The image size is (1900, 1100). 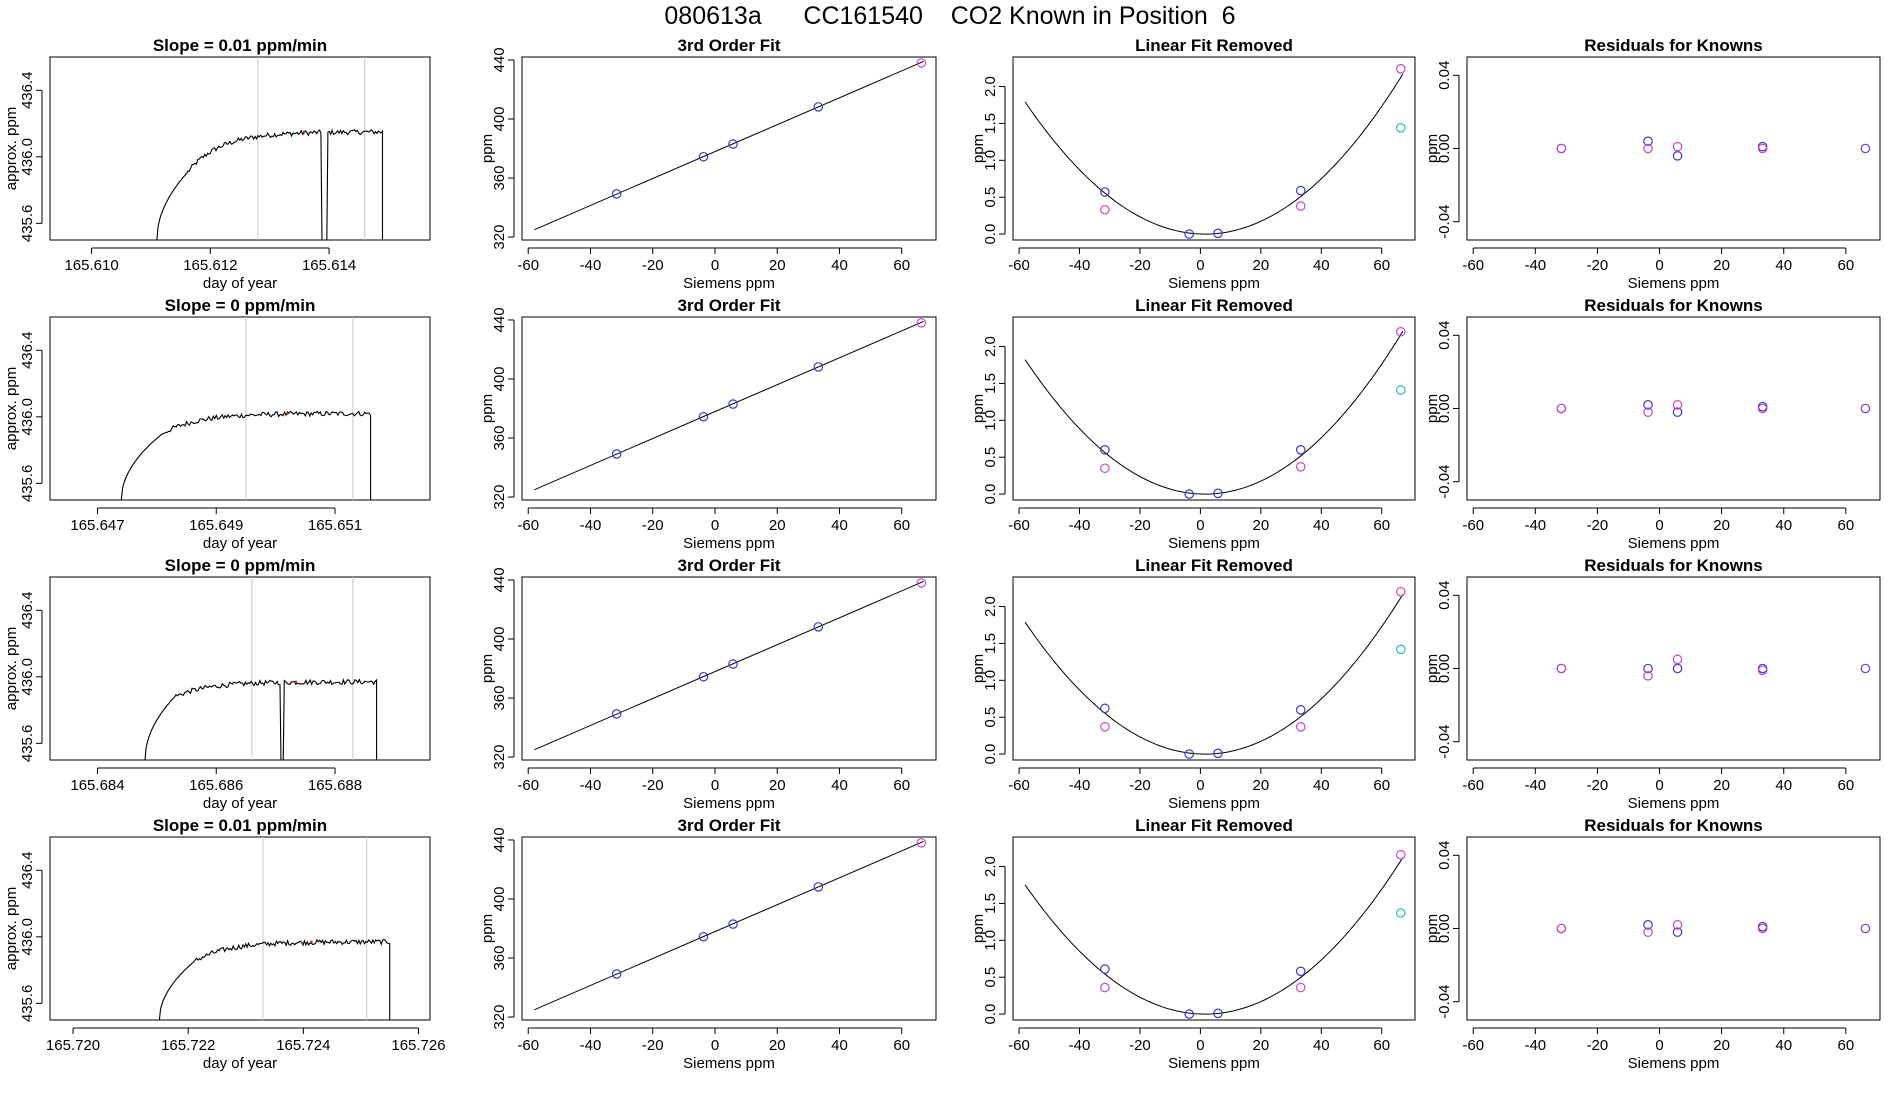 I want to click on y-tick-label: 440, so click(x=499, y=579).